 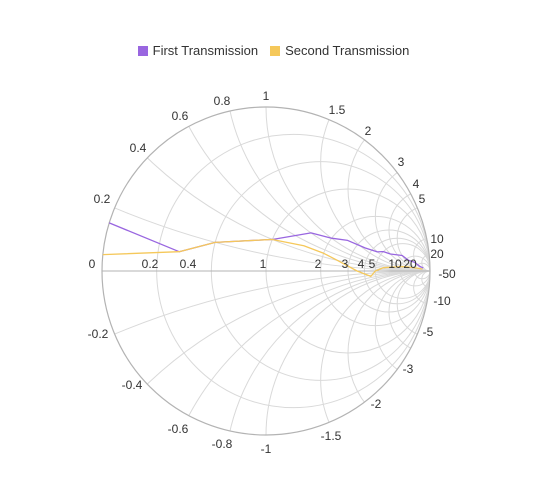 What do you see at coordinates (401, 162) in the screenshot?
I see `reactance-label: 3` at bounding box center [401, 162].